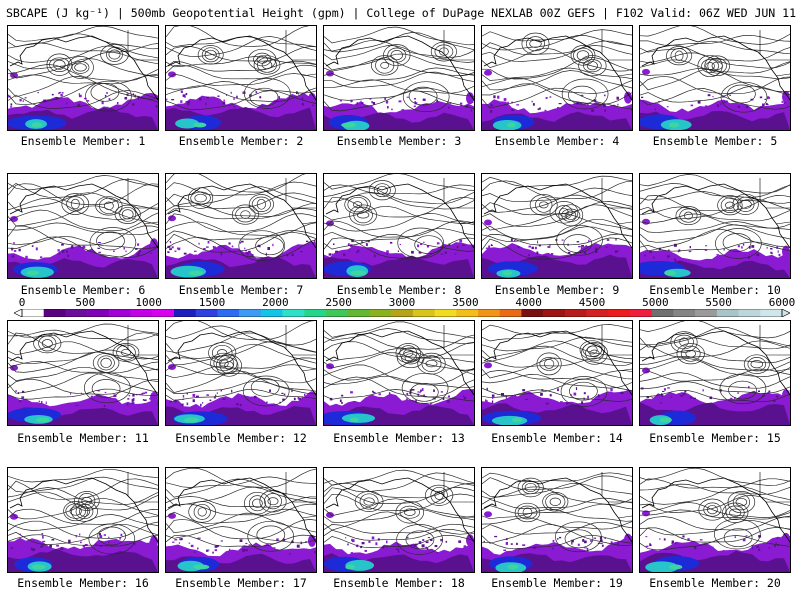  Describe the element at coordinates (83, 290) in the screenshot. I see `ensemble-member-label: Ensemble Member: 6` at that location.